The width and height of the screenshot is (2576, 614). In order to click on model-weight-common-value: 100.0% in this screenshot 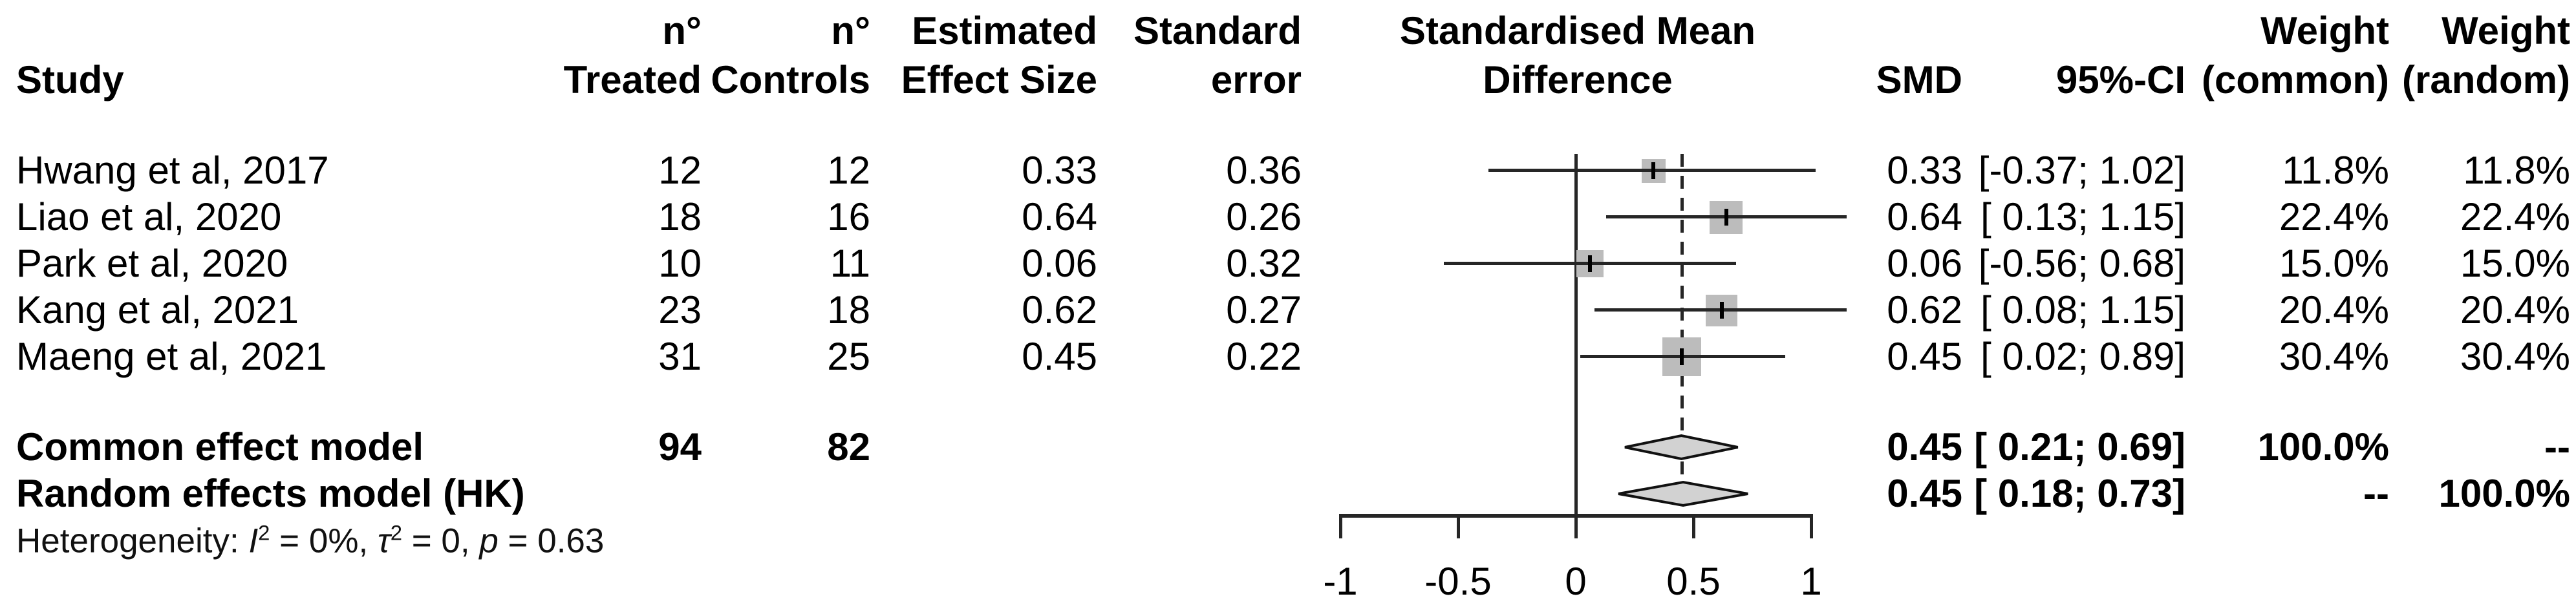, I will do `click(2323, 447)`.